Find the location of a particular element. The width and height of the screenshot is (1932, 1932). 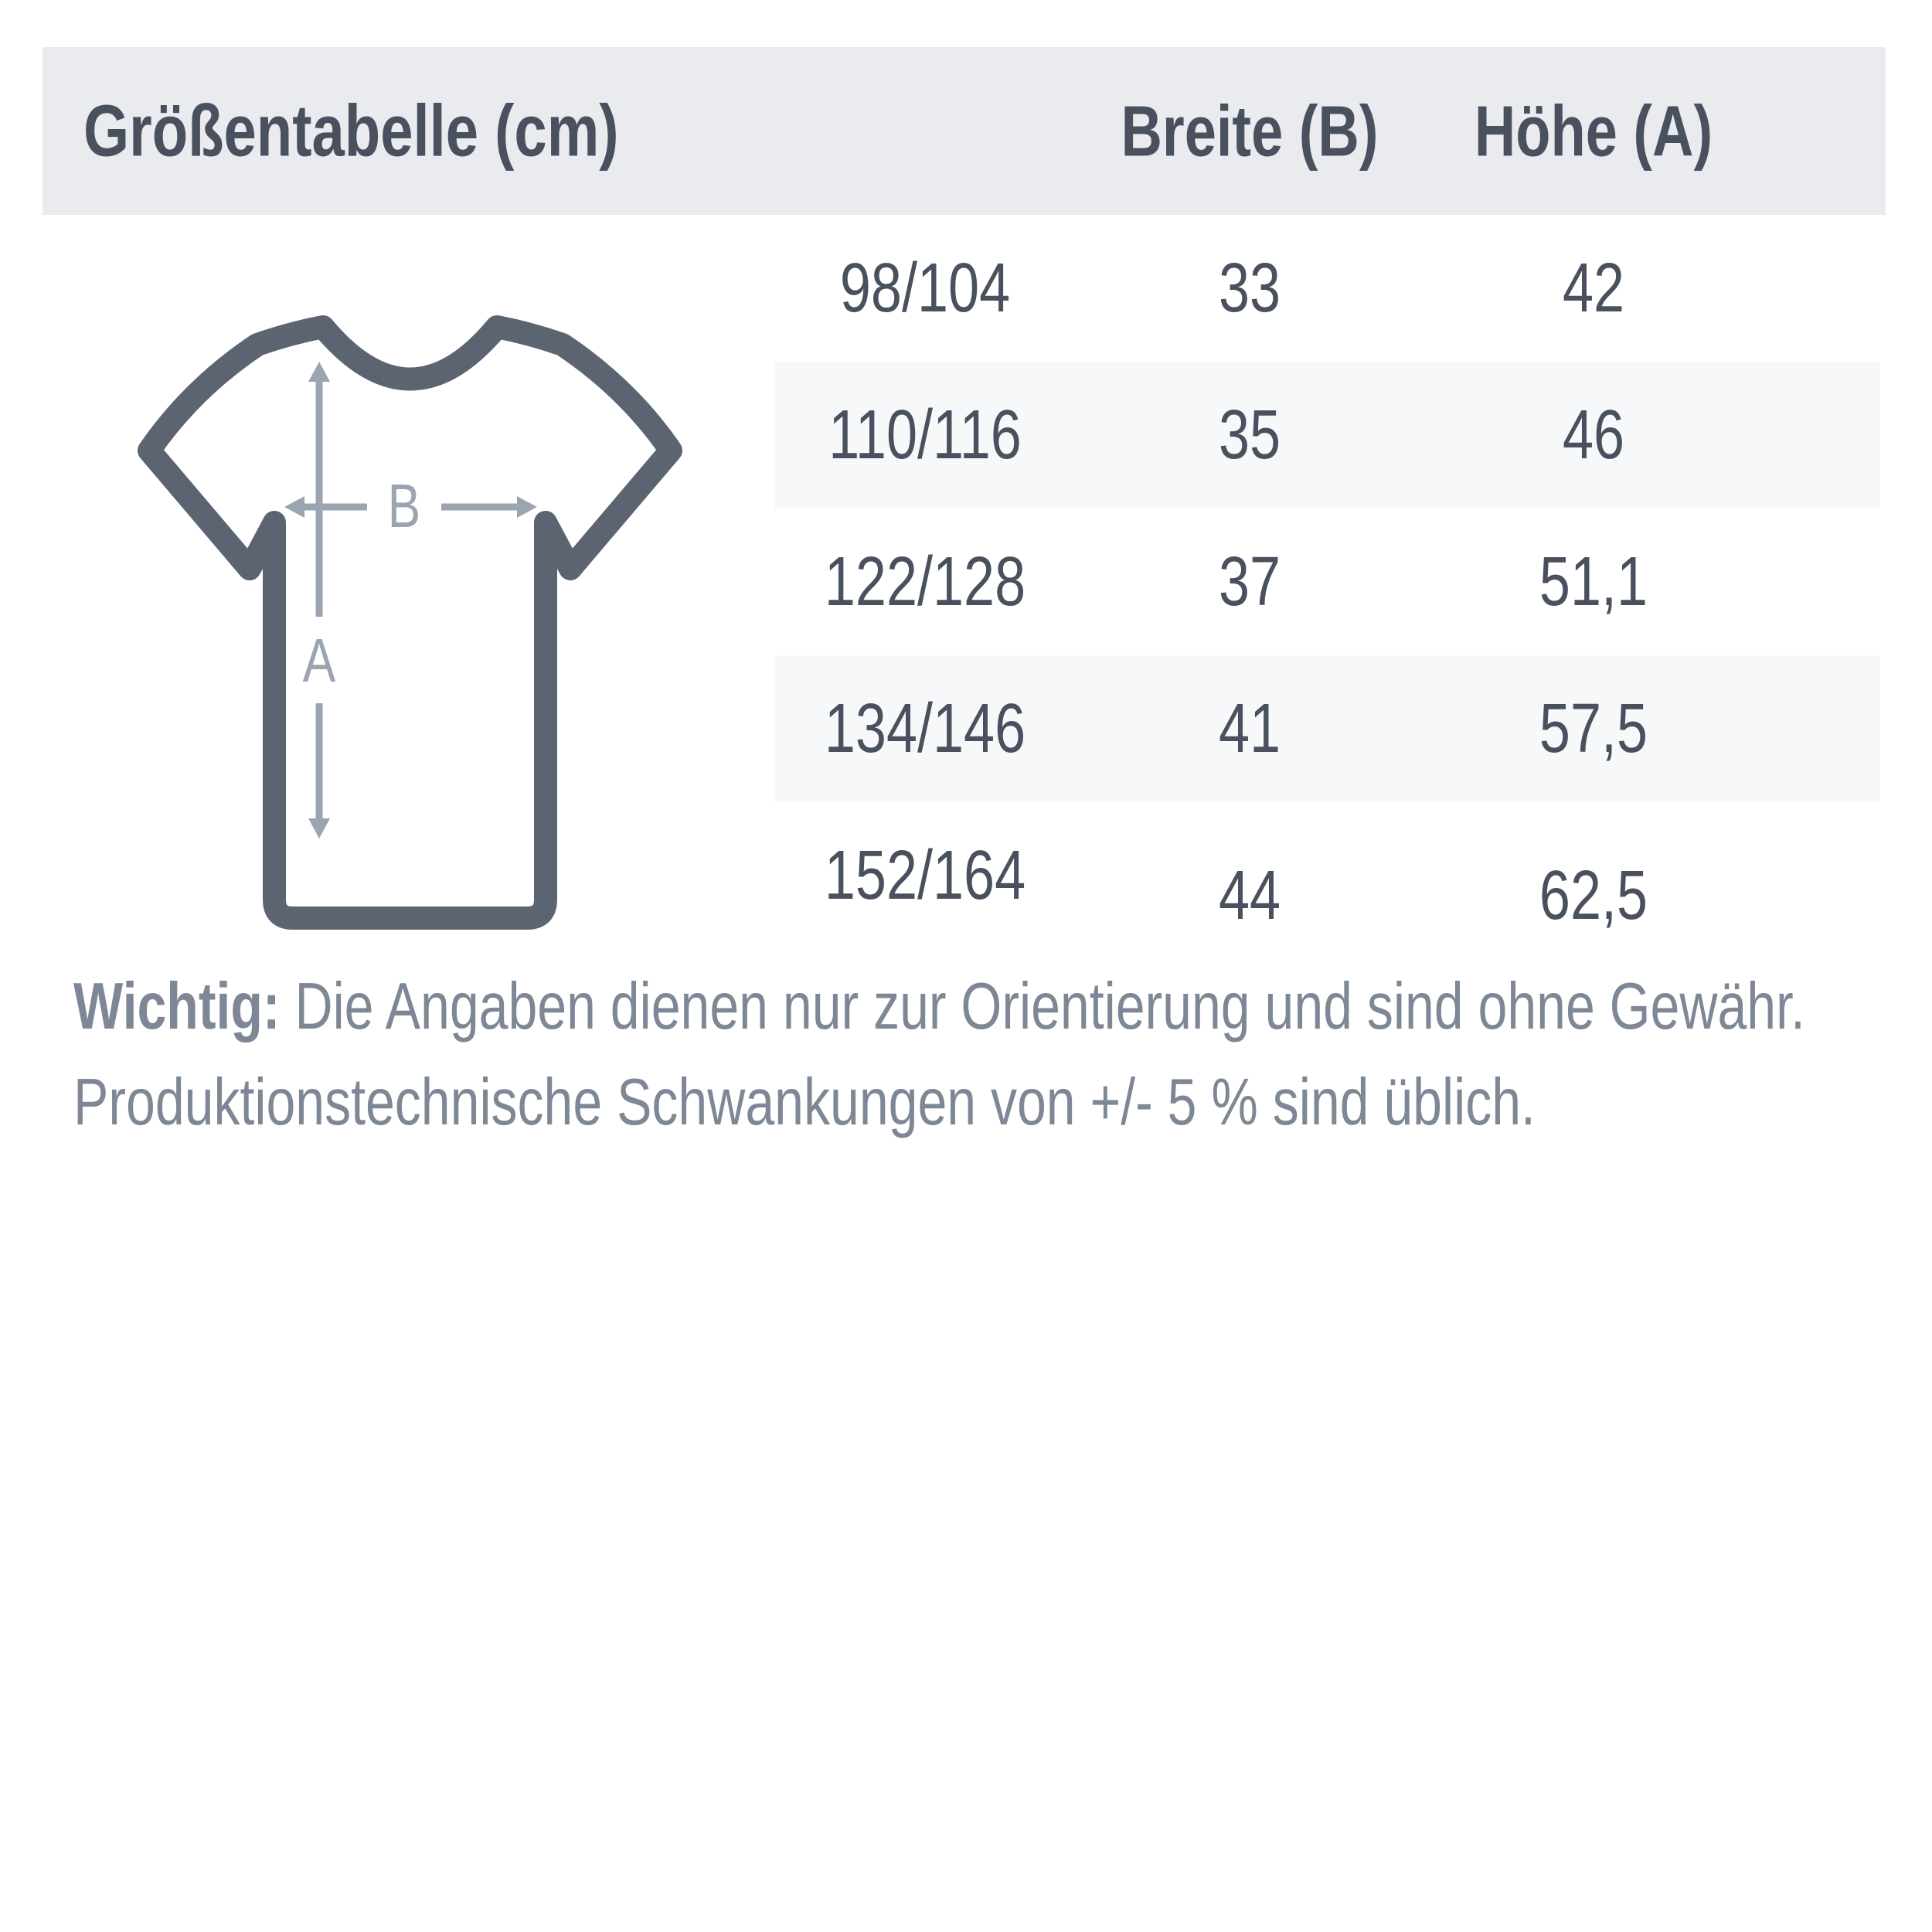

width-measure-arrow: B is located at coordinates (411, 506).